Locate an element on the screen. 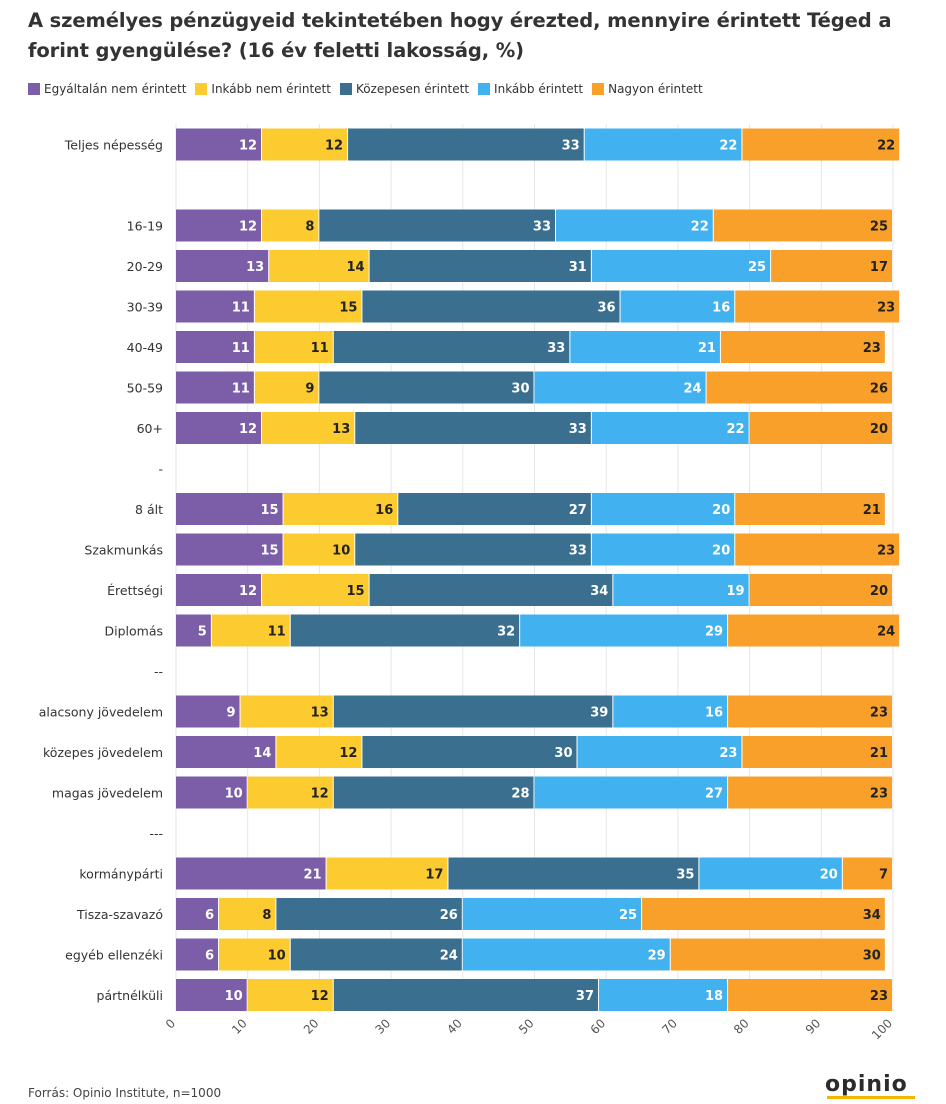 This screenshot has width=946, height=1104. bar-row: 6 8 26 25 34 is located at coordinates (530, 914).